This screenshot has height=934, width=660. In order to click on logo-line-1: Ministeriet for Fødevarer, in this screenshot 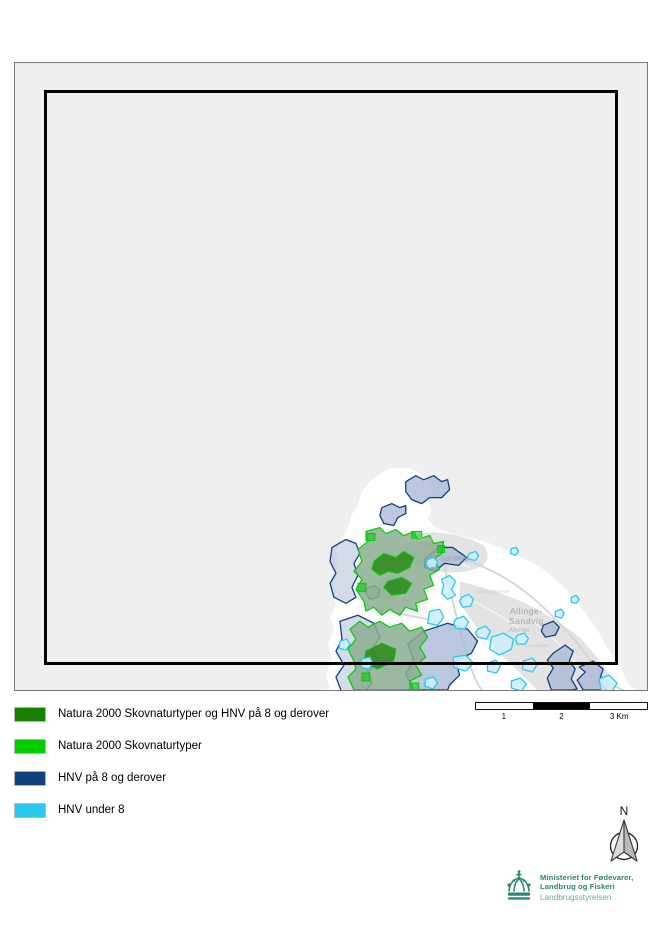, I will do `click(587, 877)`.